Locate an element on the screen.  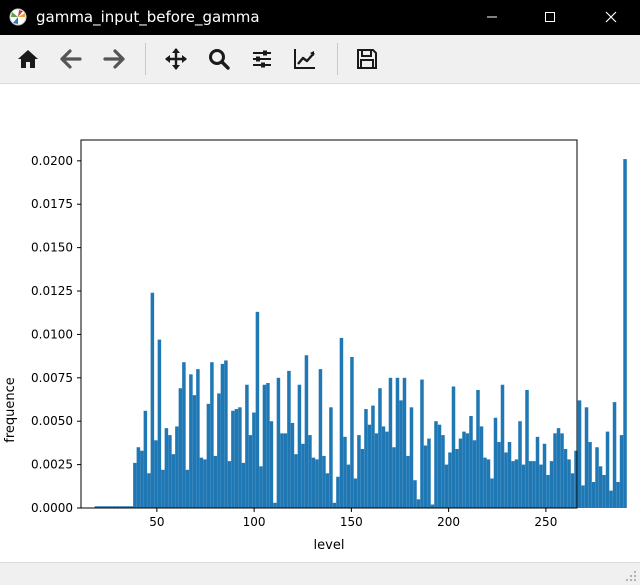
minimize-button is located at coordinates (492, 17).